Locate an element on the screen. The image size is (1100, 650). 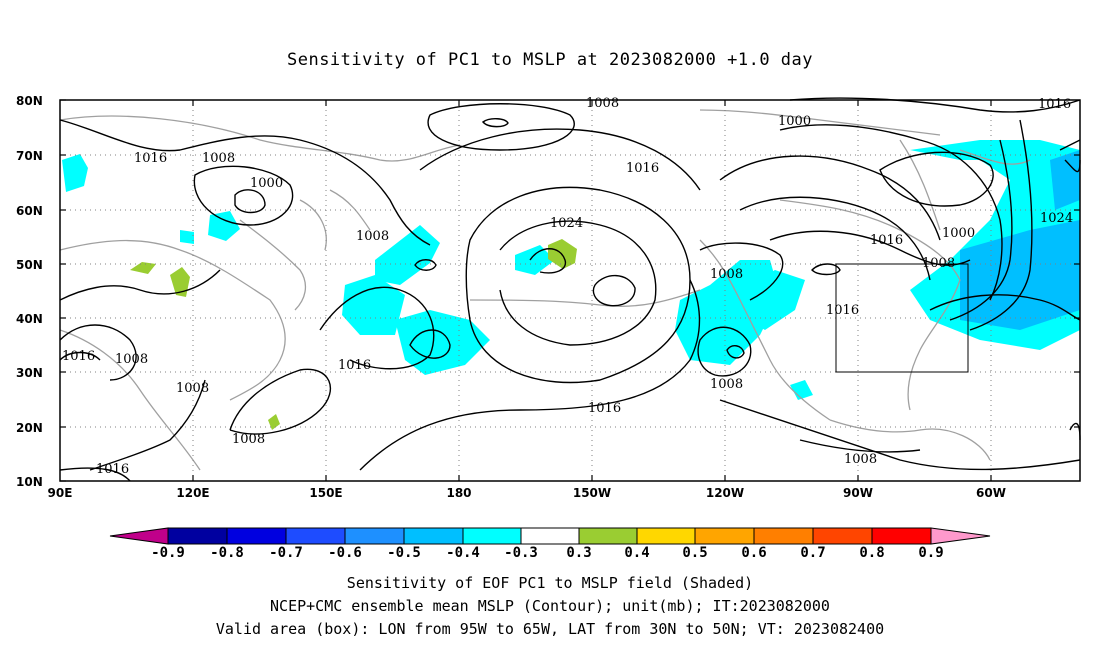
lon-label: 90W is located at coordinates (858, 493).